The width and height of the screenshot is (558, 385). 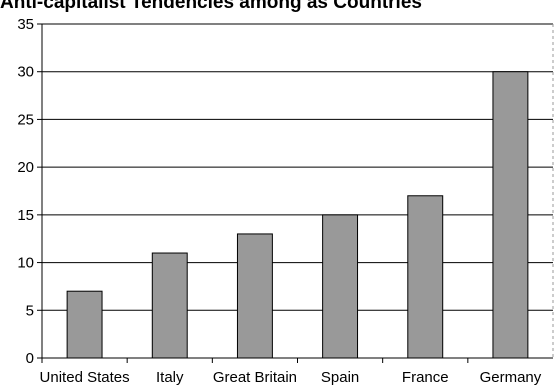 What do you see at coordinates (25, 72) in the screenshot?
I see `y-tick-label: 30` at bounding box center [25, 72].